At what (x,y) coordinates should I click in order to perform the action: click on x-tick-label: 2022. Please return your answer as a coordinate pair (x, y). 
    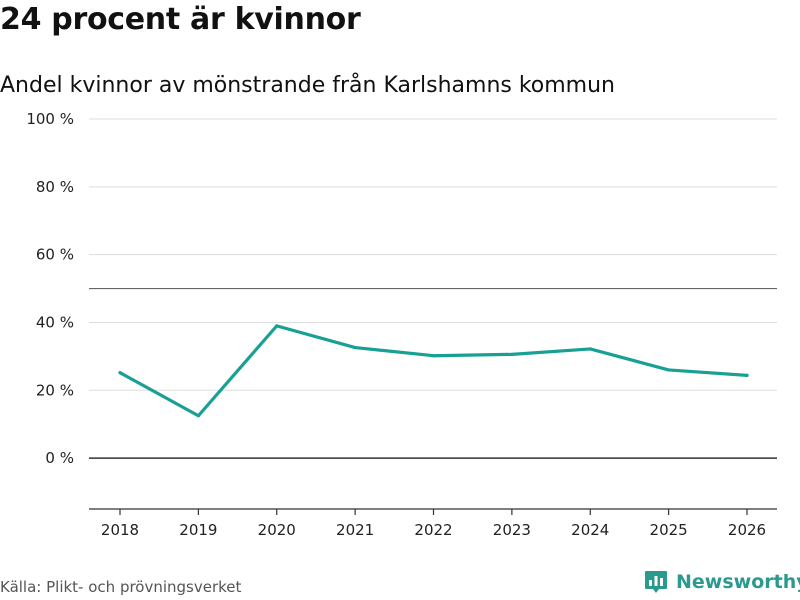
    Looking at the image, I should click on (433, 530).